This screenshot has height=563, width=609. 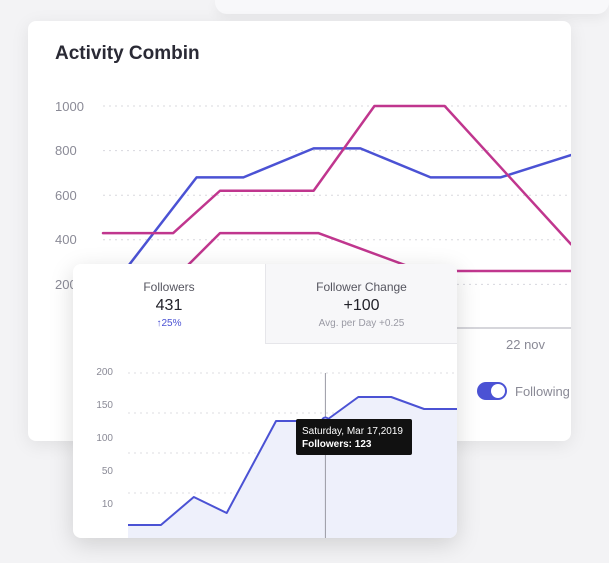 I want to click on toggle-label: Following, so click(x=542, y=391).